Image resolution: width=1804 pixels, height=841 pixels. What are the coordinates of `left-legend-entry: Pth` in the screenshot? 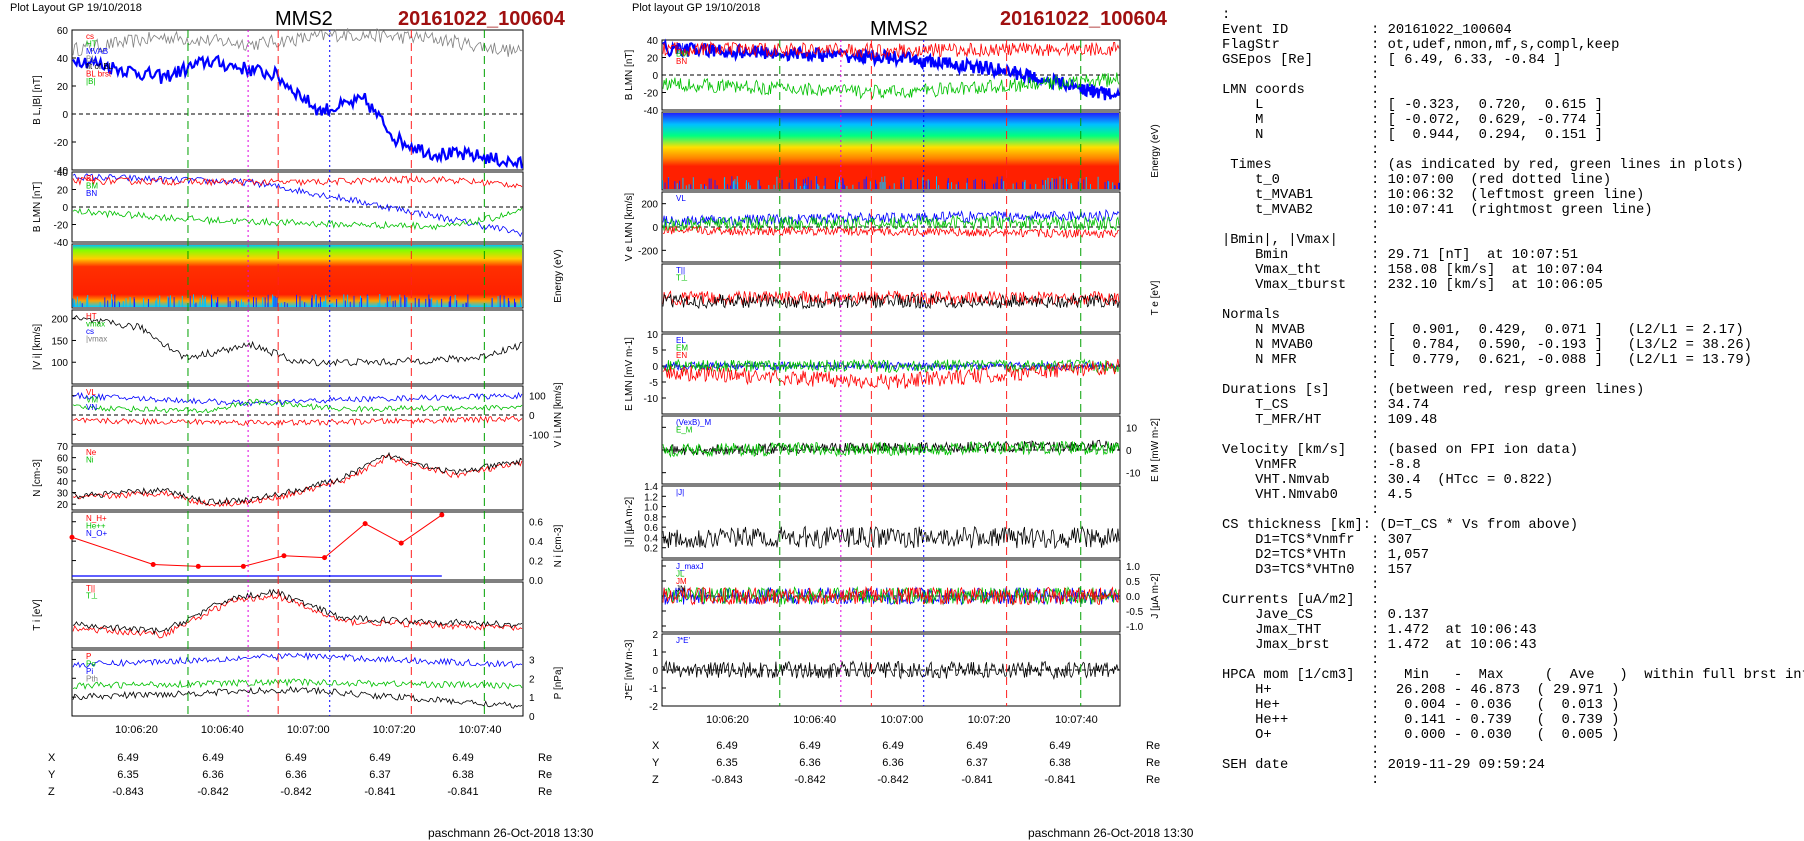 It's located at (92, 679).